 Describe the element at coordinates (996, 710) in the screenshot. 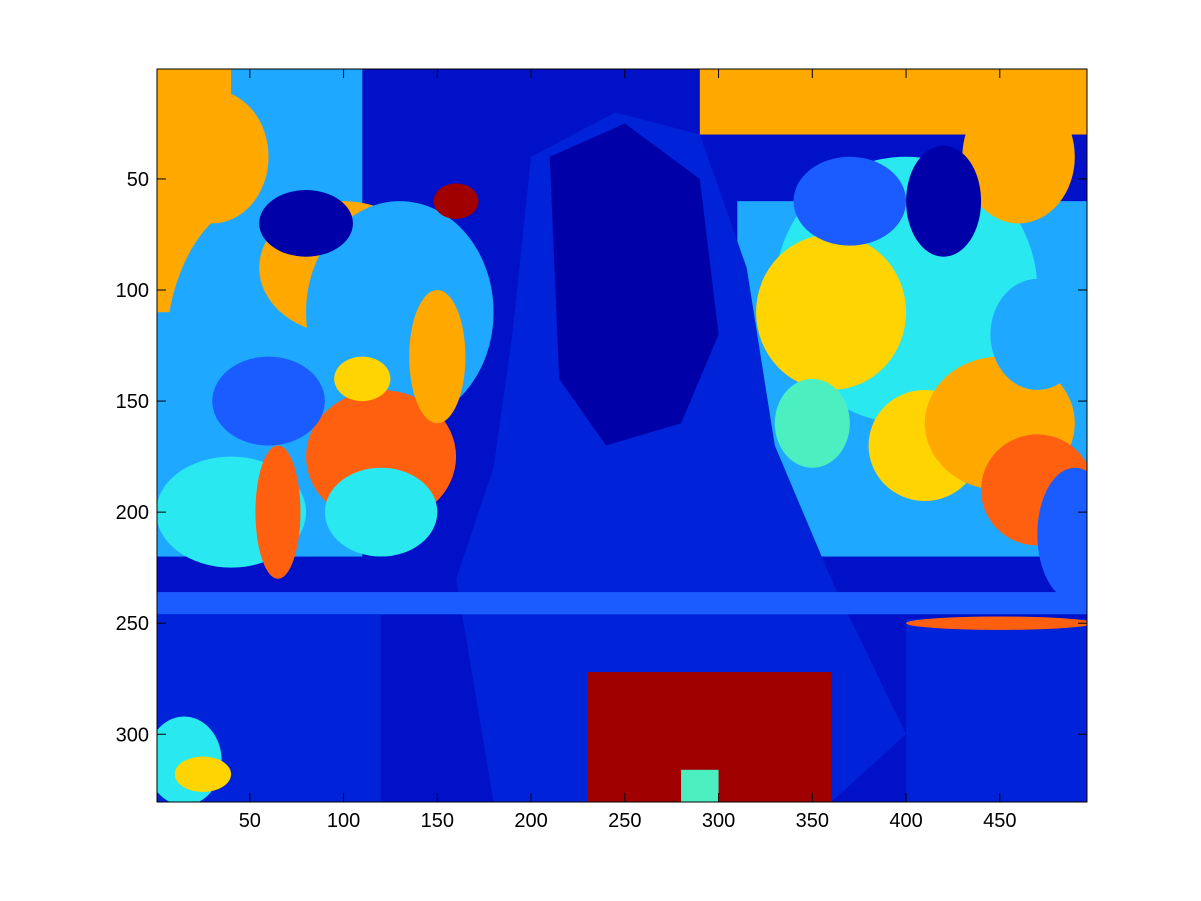

I see `heatmap-region-blue` at that location.